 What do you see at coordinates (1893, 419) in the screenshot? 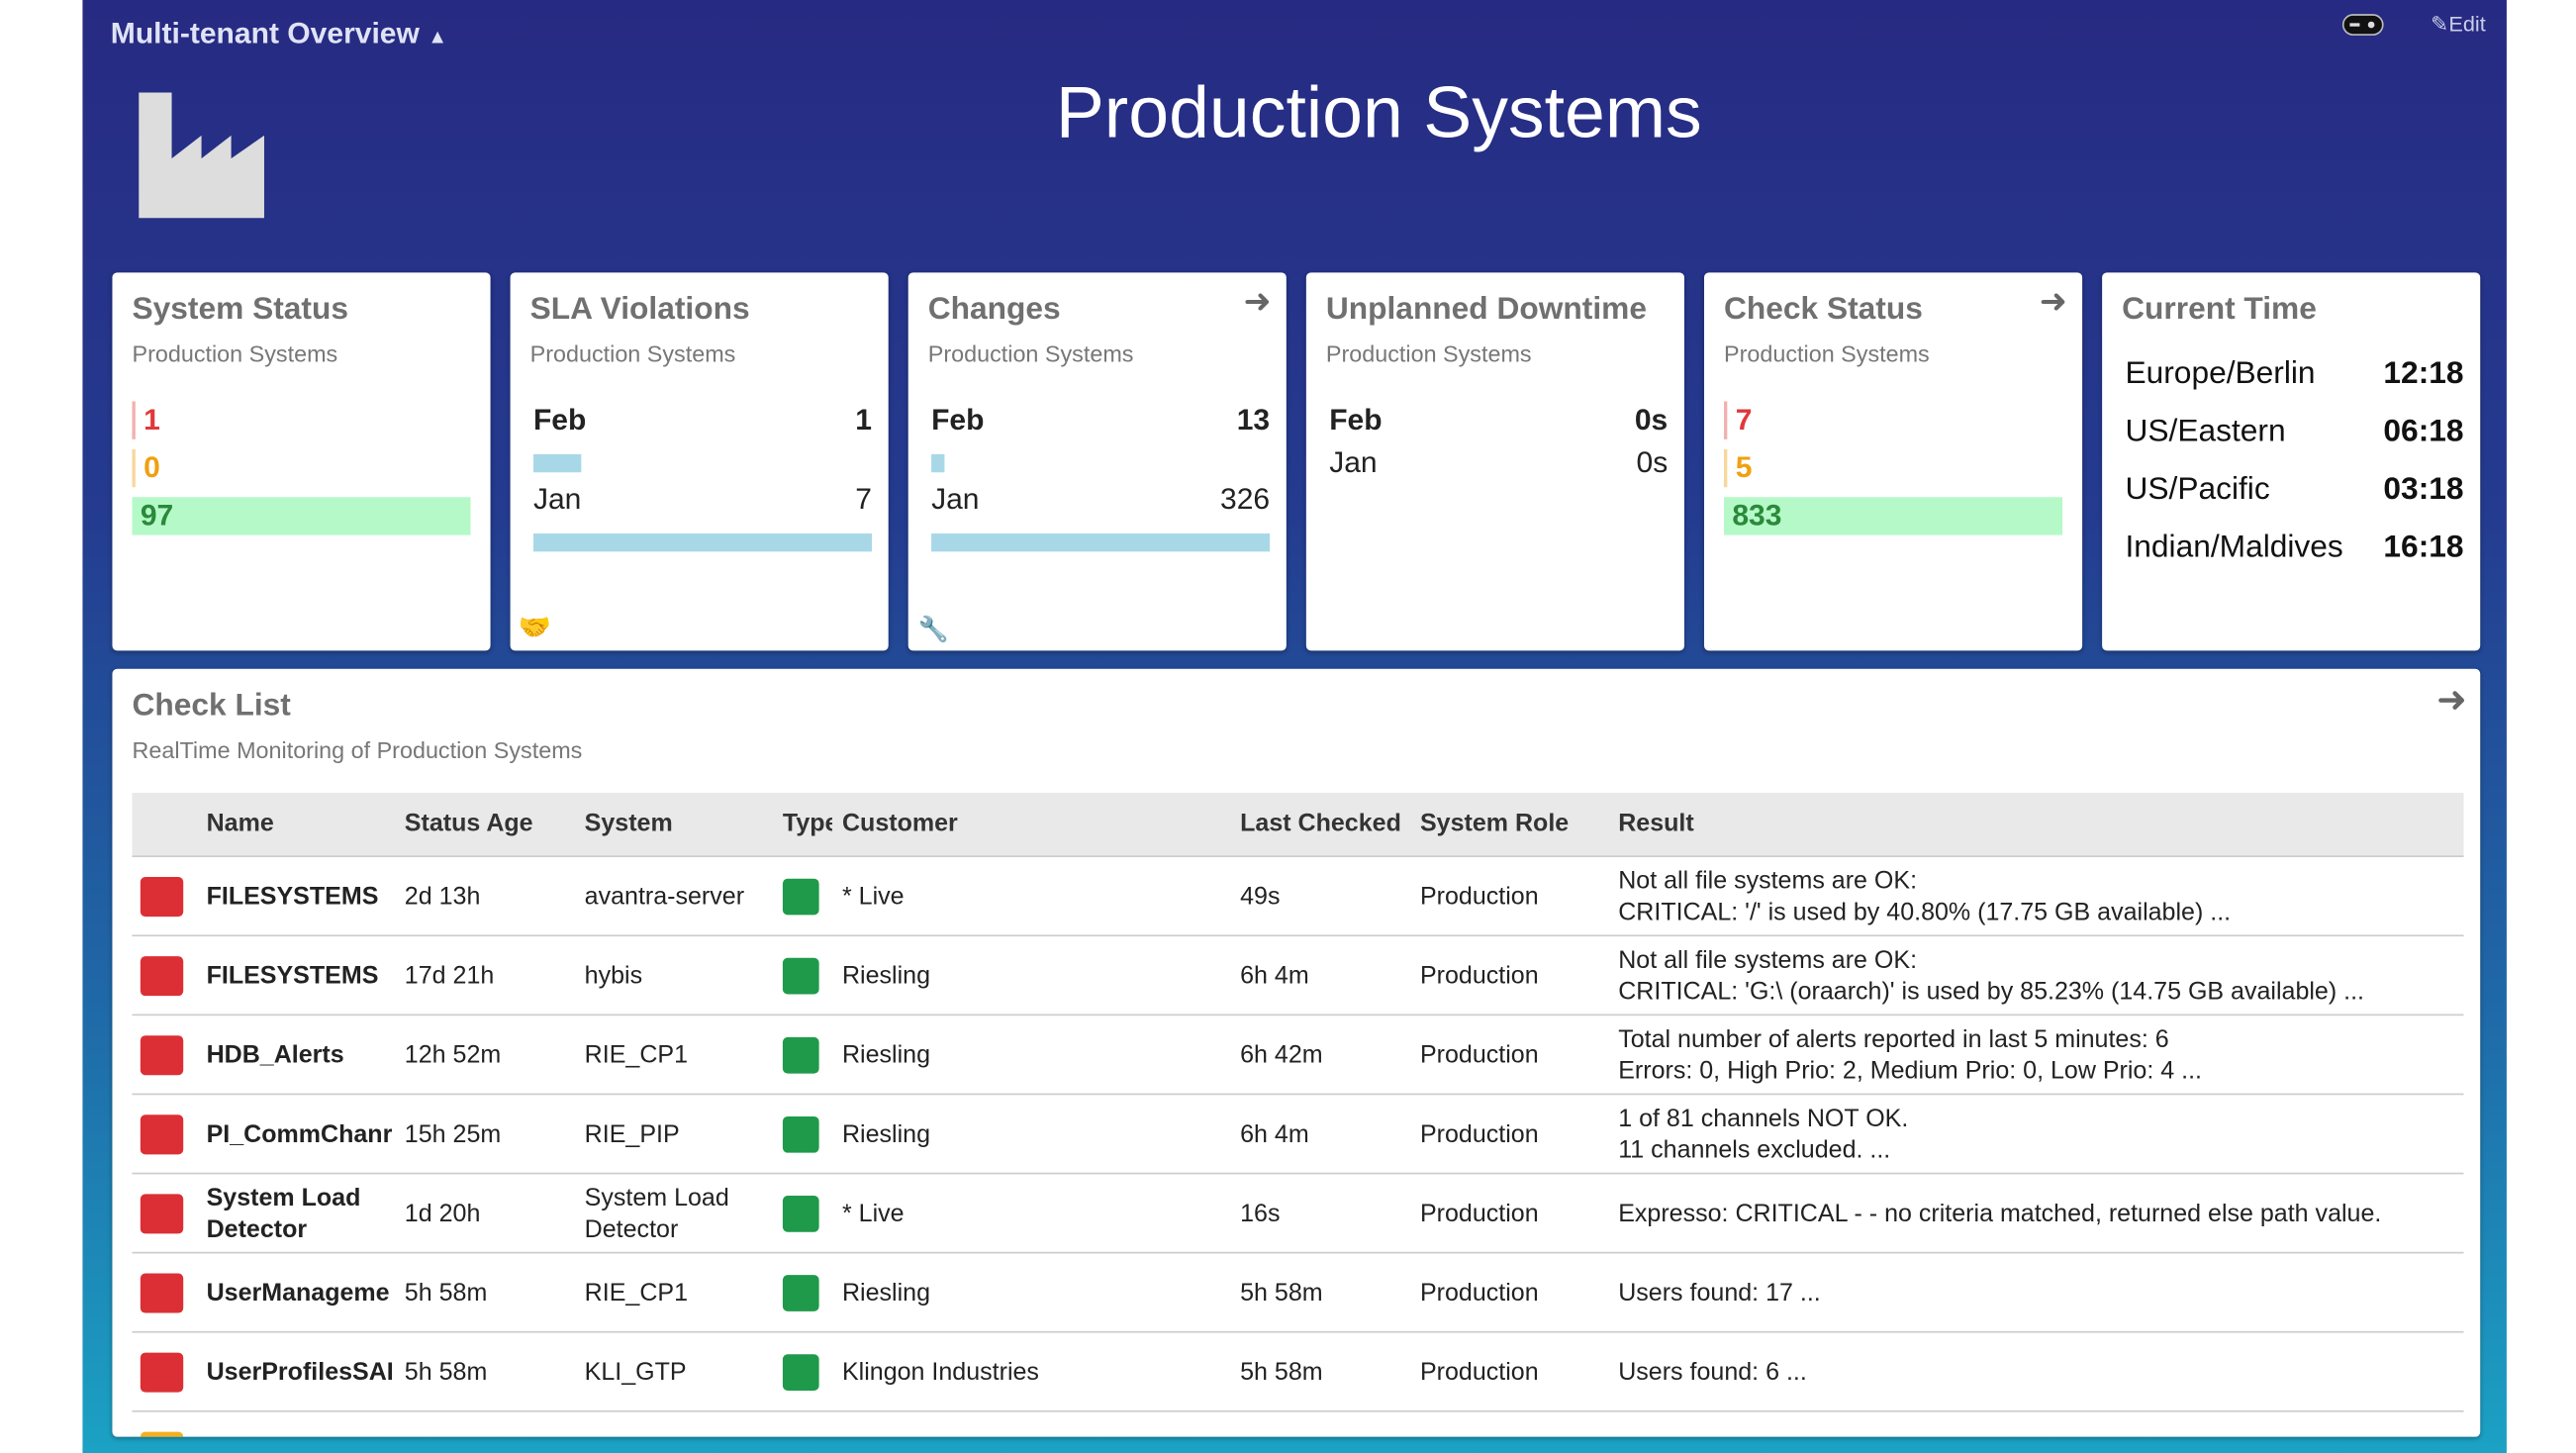
I see `status-count: 7` at bounding box center [1893, 419].